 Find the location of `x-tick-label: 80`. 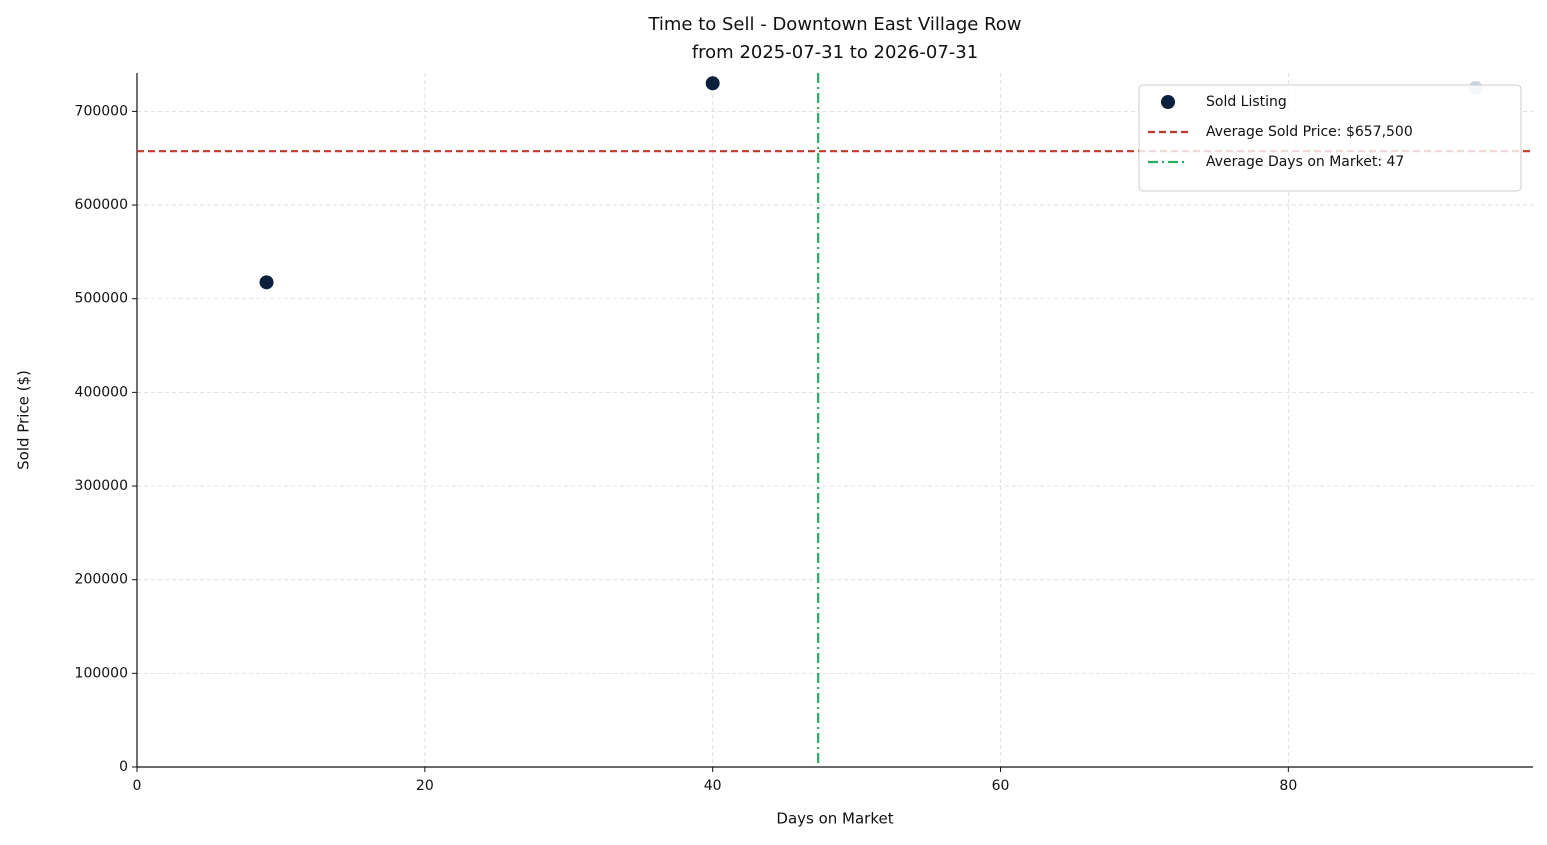

x-tick-label: 80 is located at coordinates (1288, 786).